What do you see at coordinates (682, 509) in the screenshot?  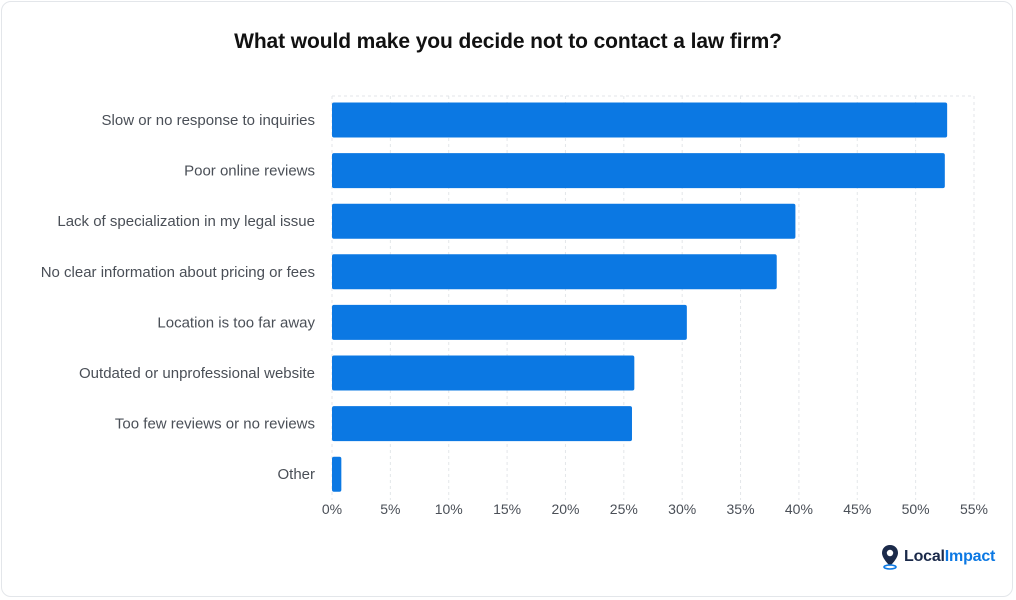 I see `x-tick-label: 30%` at bounding box center [682, 509].